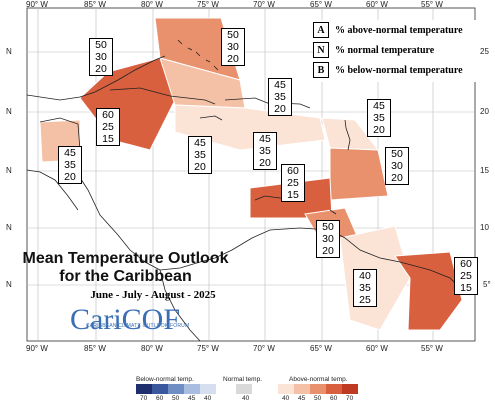 The image size is (495, 405). I want to click on lon-label-top: 80° W, so click(152, 4).